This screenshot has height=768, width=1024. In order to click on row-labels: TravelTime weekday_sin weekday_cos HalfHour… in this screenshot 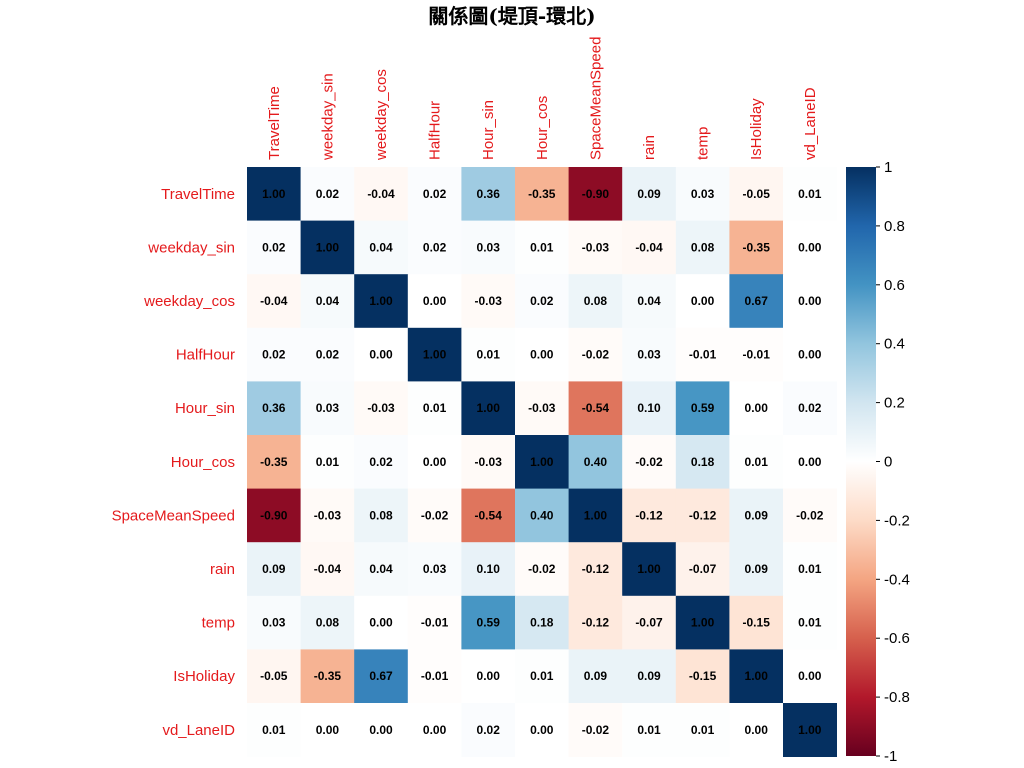, I will do `click(174, 462)`.